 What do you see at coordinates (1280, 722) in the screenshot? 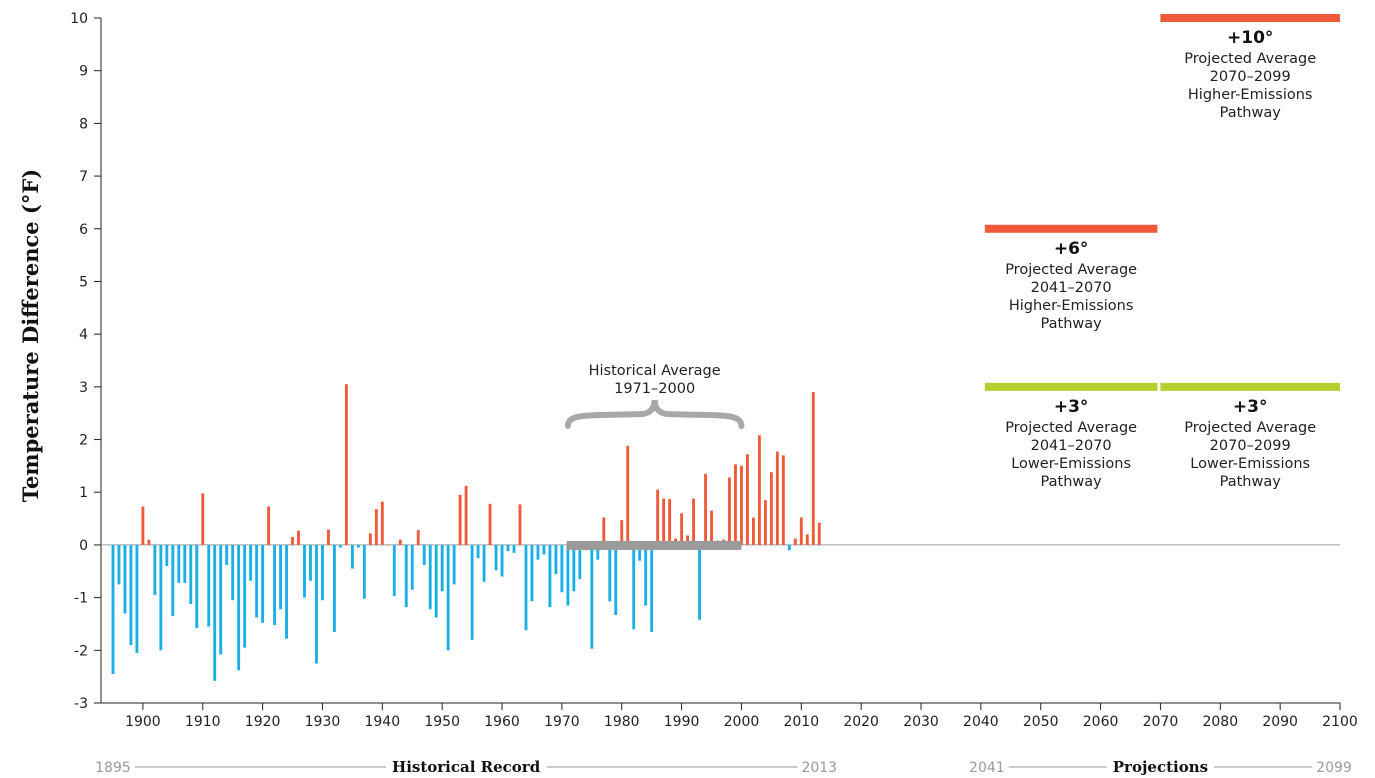
I see `x-tick-label: 2090` at bounding box center [1280, 722].